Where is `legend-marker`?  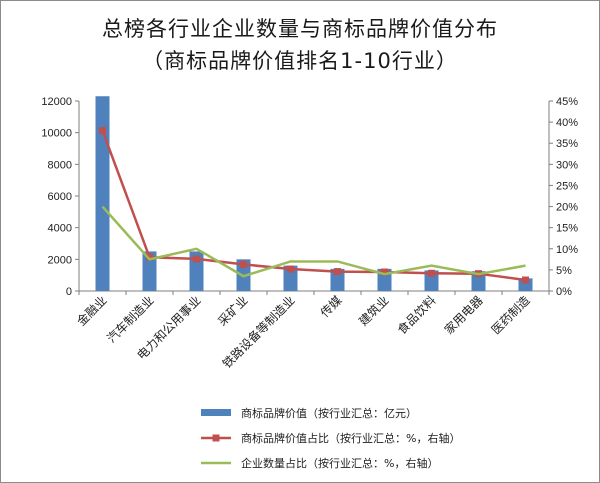 legend-marker is located at coordinates (216, 438).